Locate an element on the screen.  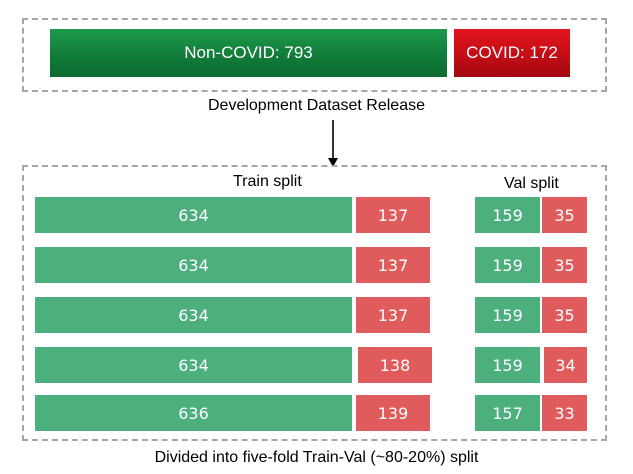
release-noncovid-bar: Non-COVID: 793 is located at coordinates (248, 53).